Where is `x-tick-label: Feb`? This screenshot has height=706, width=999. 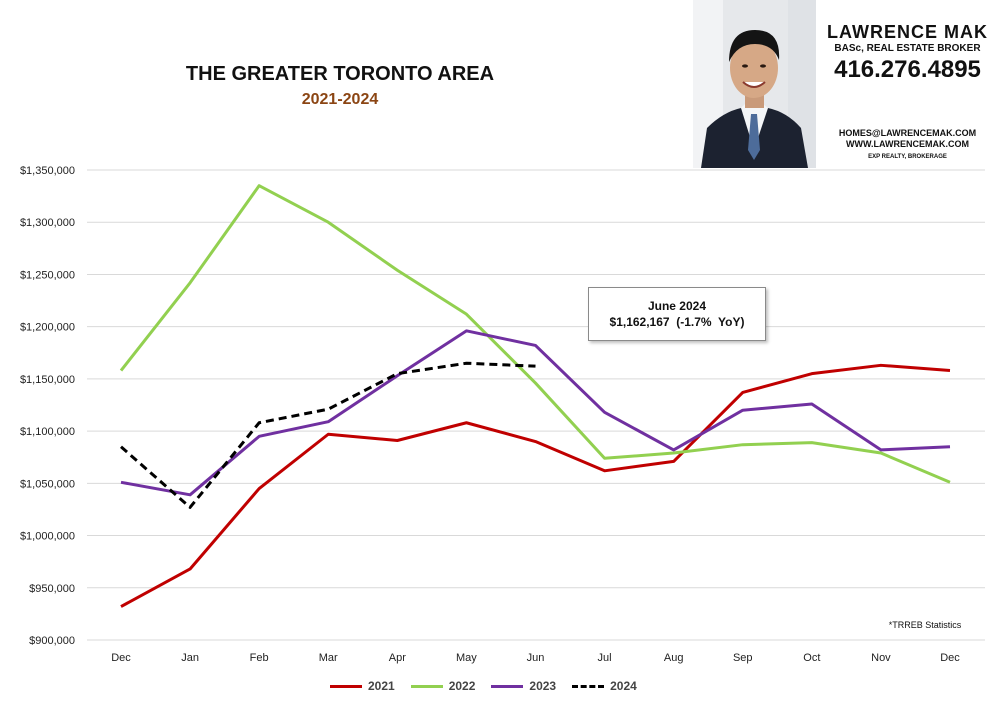
x-tick-label: Feb is located at coordinates (259, 658).